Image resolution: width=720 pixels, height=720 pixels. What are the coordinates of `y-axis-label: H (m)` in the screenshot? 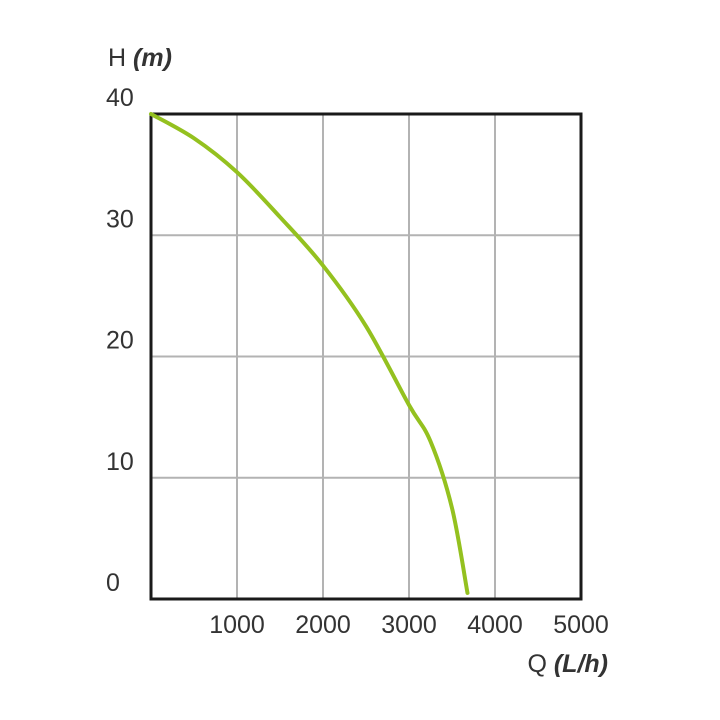 It's located at (140, 58).